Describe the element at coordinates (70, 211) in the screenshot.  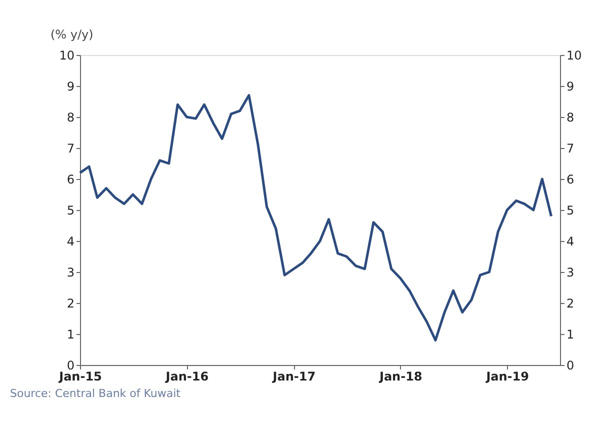
I see `y-tick-label: 5` at that location.